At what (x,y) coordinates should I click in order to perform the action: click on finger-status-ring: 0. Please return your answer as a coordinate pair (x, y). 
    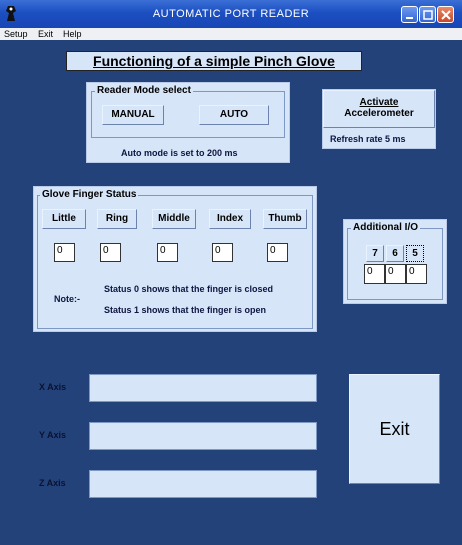
    Looking at the image, I should click on (110, 252).